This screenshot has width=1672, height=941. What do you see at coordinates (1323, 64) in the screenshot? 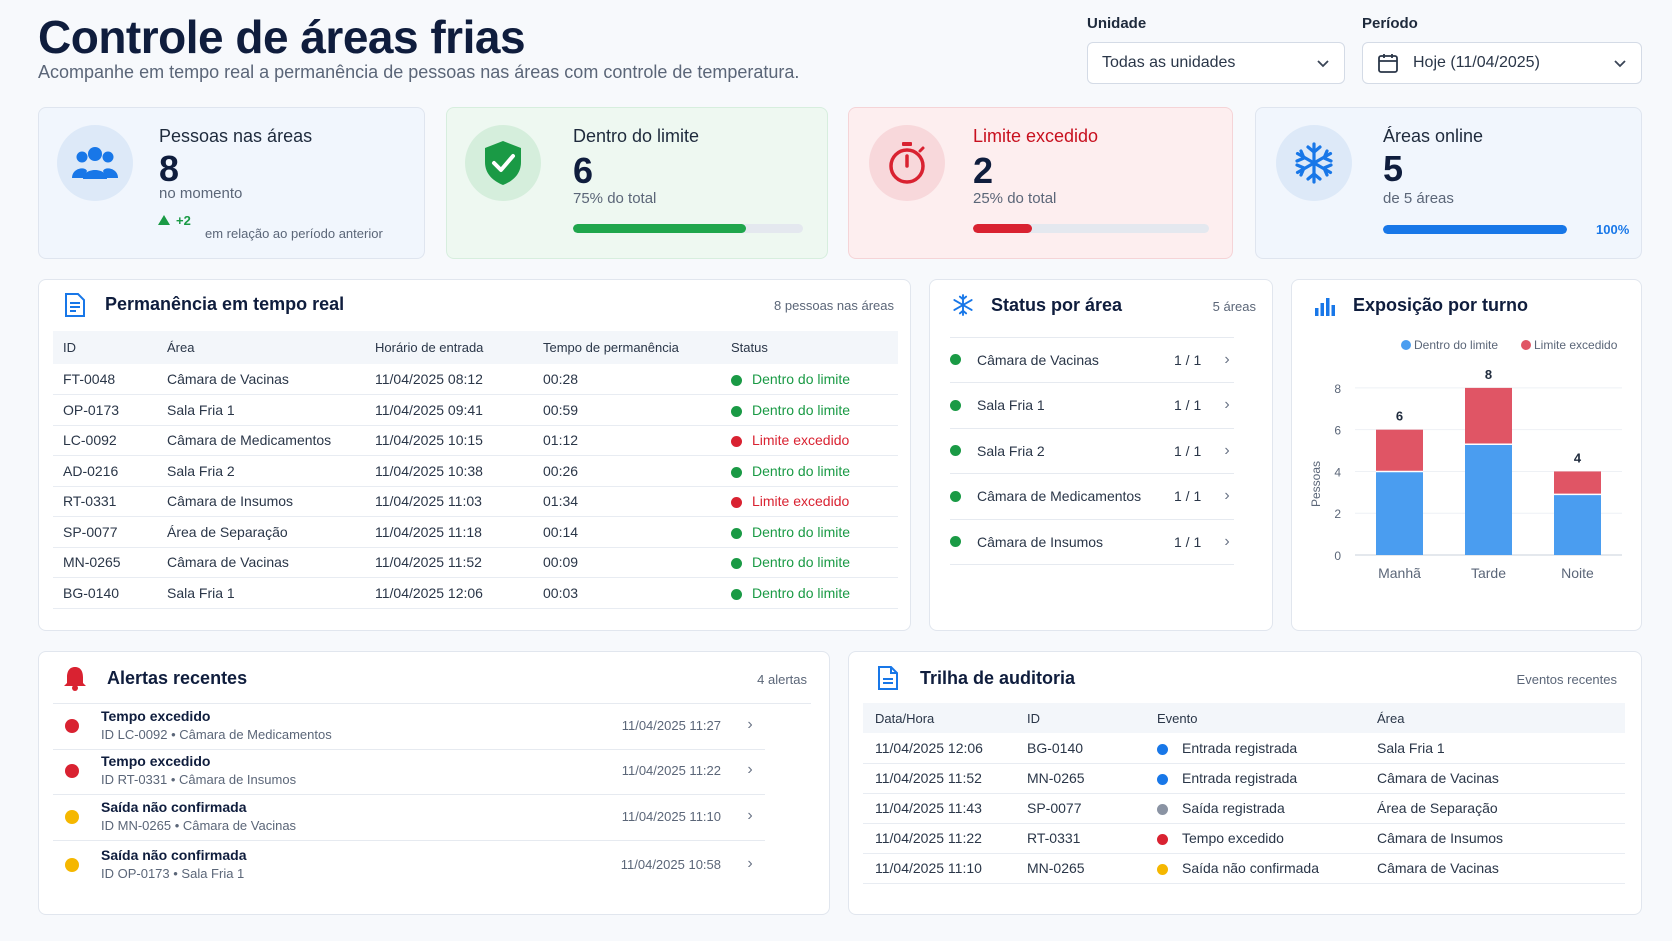
I see `chevron-down-icon` at bounding box center [1323, 64].